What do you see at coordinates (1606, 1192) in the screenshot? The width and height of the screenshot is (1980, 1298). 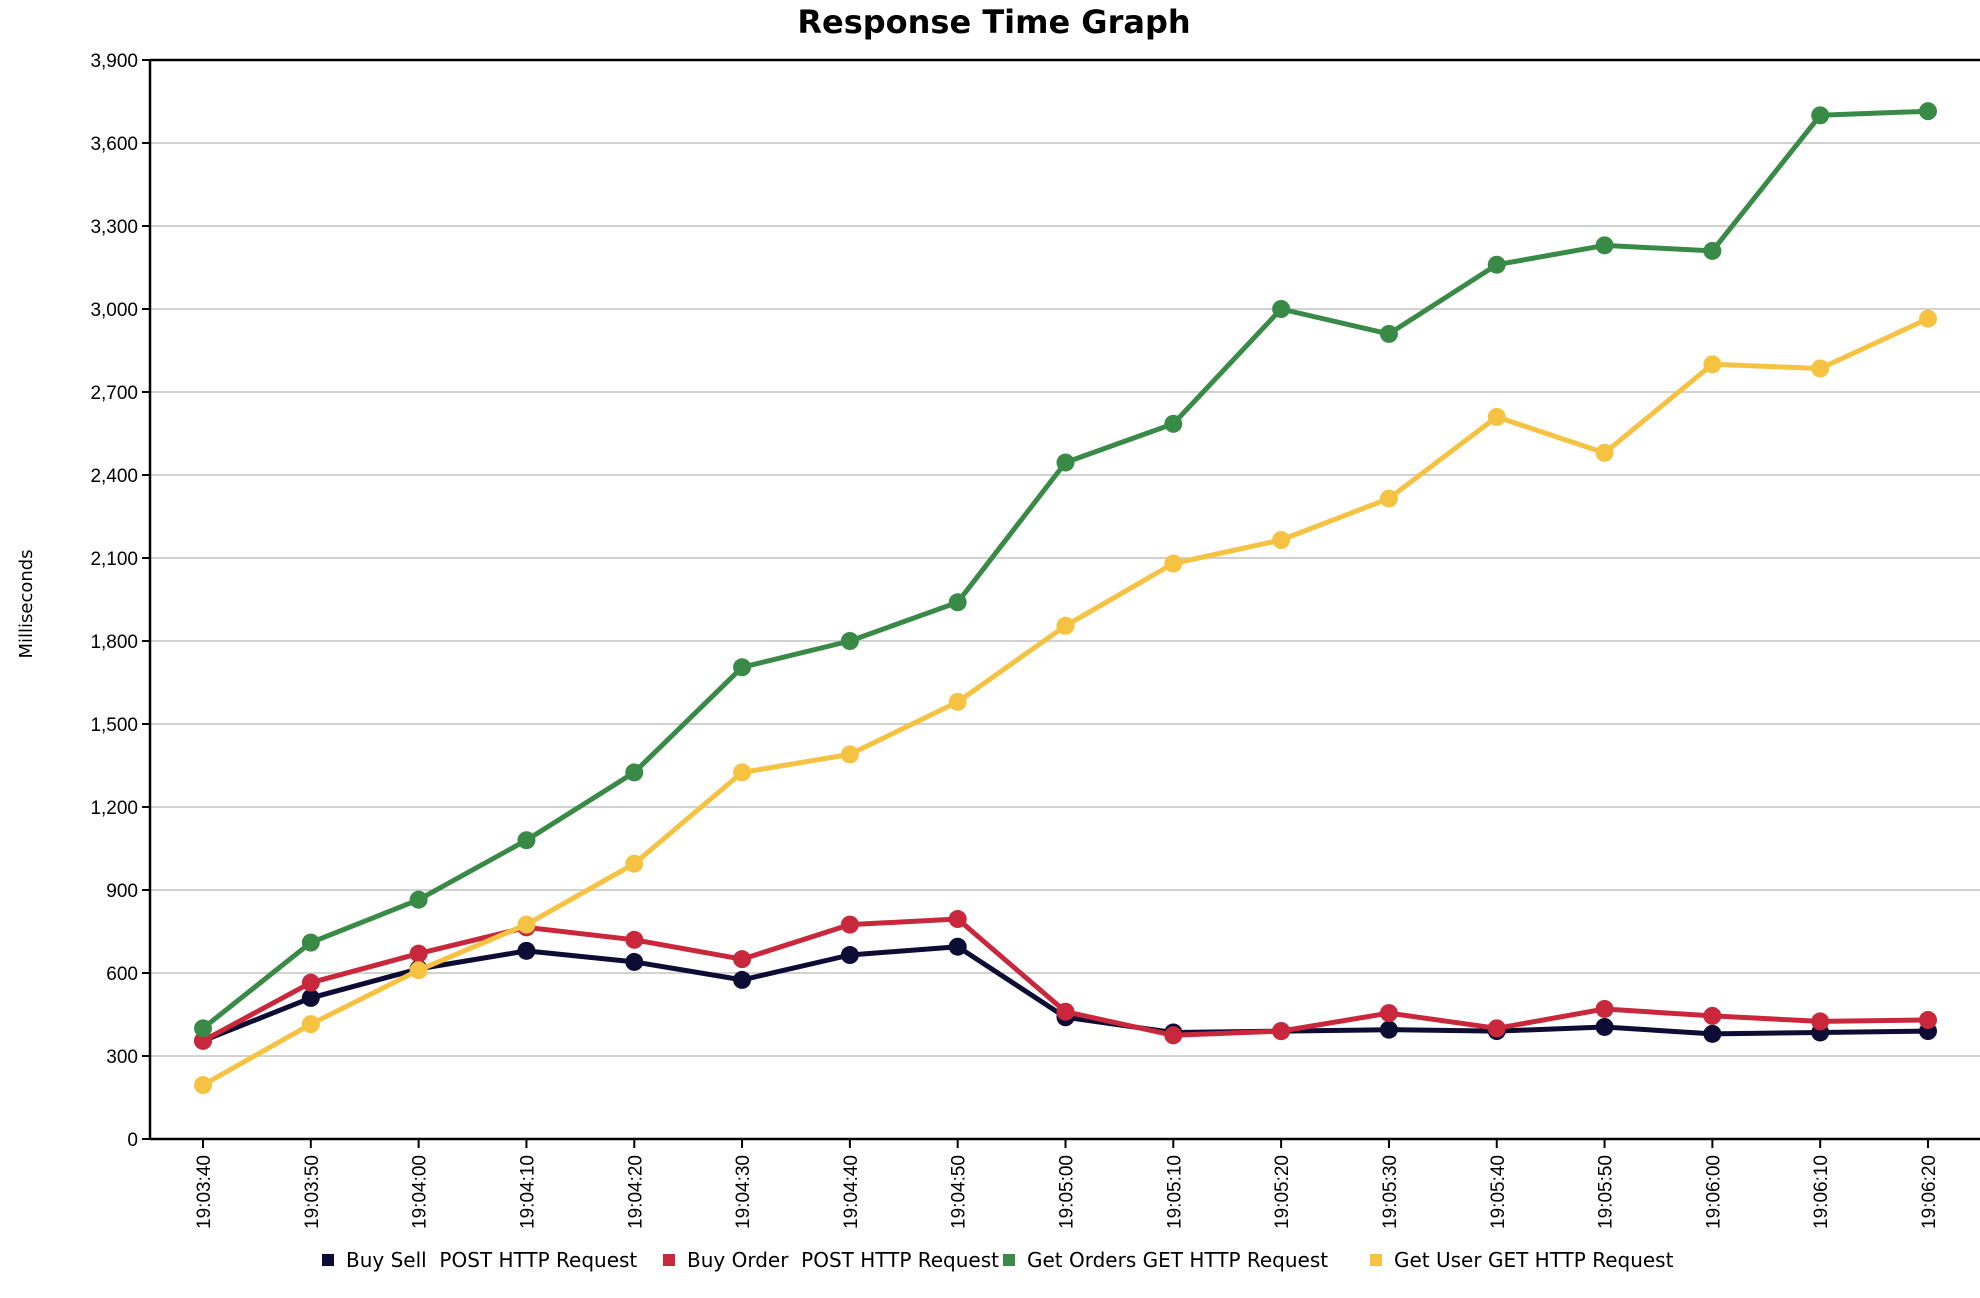 I see `x-tick-label: 19:05:50` at bounding box center [1606, 1192].